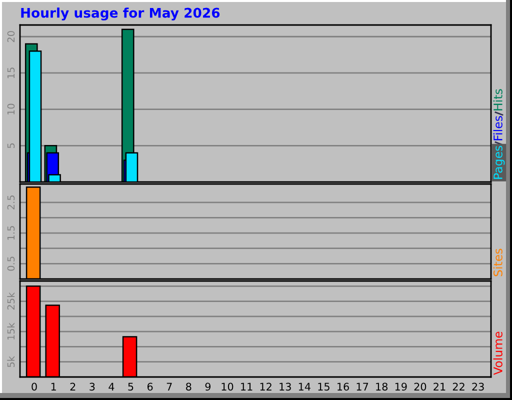 The height and width of the screenshot is (400, 512). Describe the element at coordinates (131, 386) in the screenshot. I see `x-tick-label: 5` at that location.